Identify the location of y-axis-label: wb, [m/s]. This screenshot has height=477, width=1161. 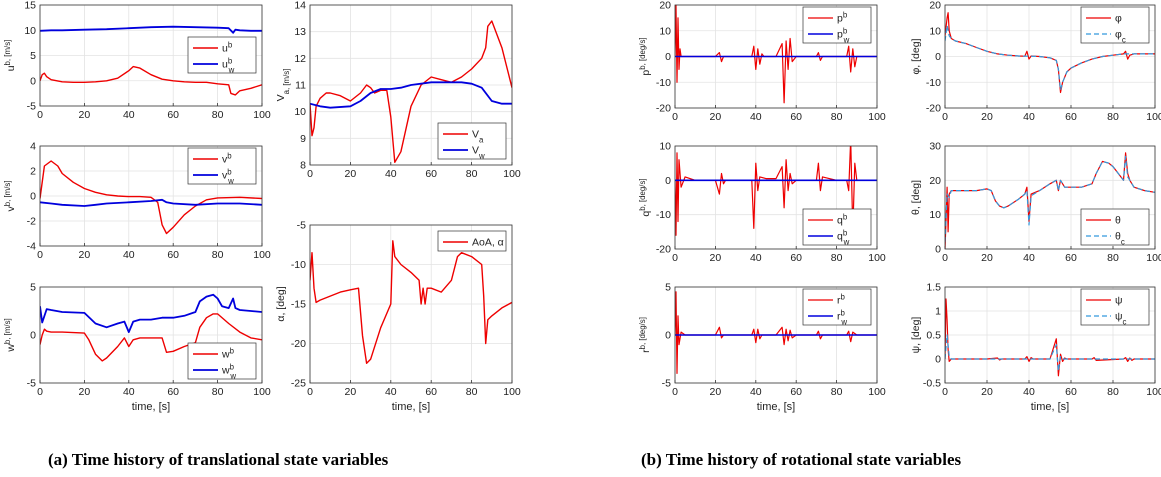
(10, 335).